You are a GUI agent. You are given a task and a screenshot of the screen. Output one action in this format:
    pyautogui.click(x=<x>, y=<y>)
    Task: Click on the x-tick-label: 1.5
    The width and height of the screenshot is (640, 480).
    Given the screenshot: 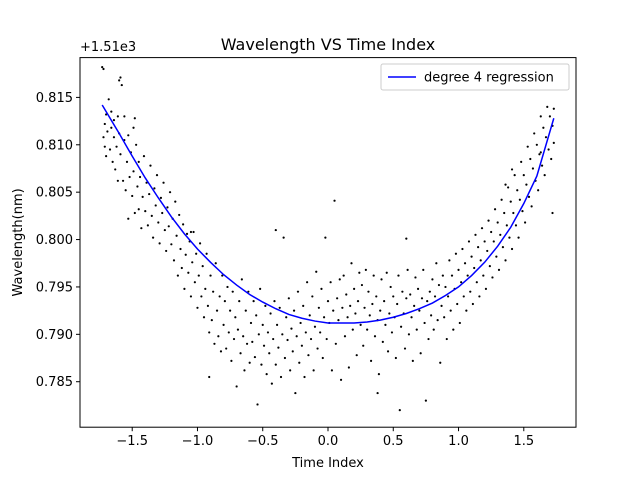 What is the action you would take?
    pyautogui.click(x=523, y=441)
    